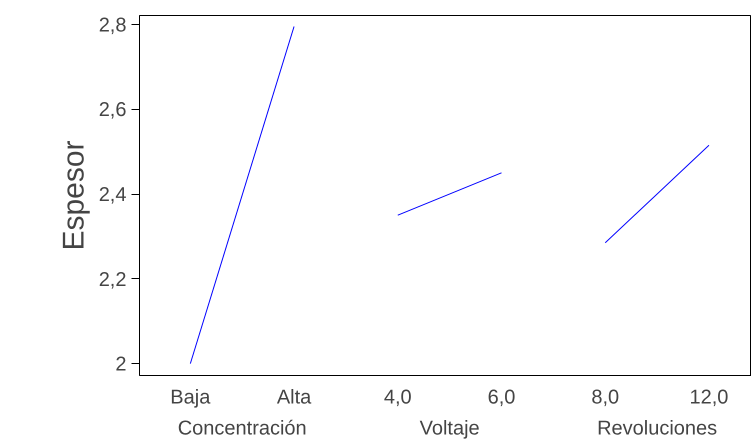 The height and width of the screenshot is (445, 751). What do you see at coordinates (112, 195) in the screenshot?
I see `y-tick-label: 2,4` at bounding box center [112, 195].